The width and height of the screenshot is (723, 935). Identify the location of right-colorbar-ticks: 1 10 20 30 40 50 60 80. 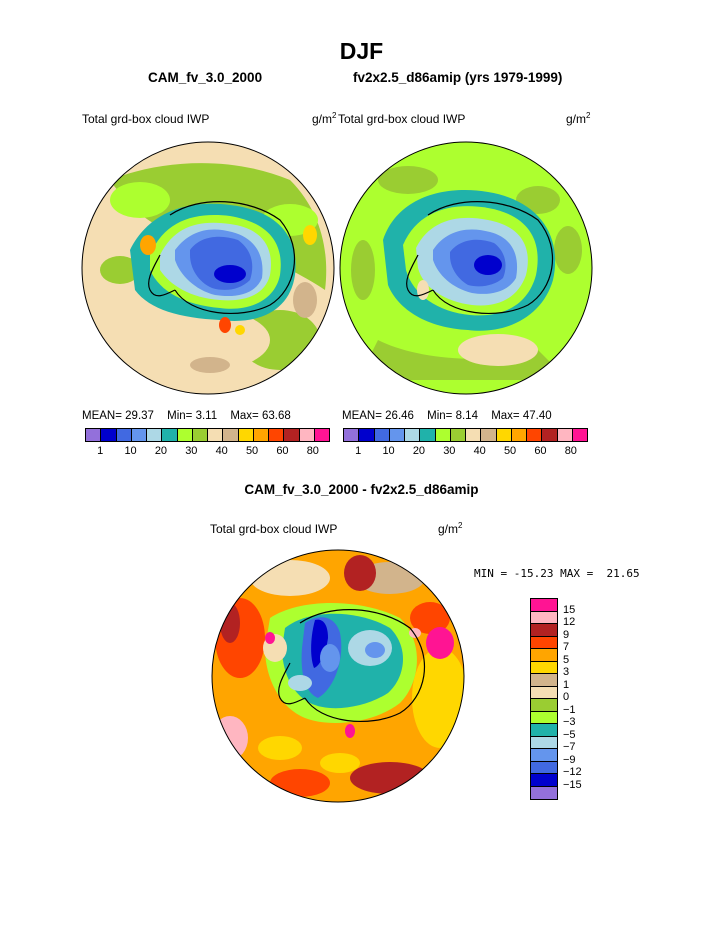
(464, 452).